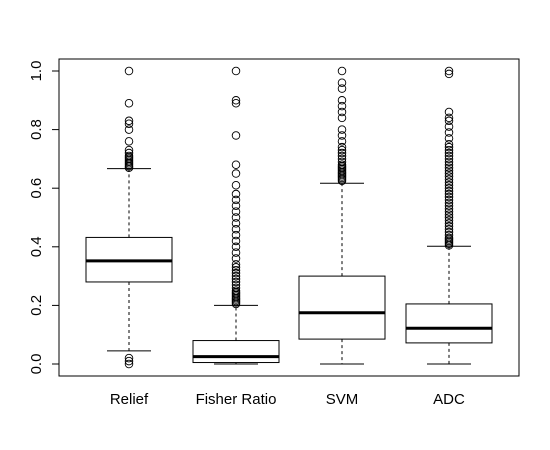  Describe the element at coordinates (43, 218) in the screenshot. I see `y-axis: 0.0 0.2 0.4 0.6 0.8 1.0` at that location.